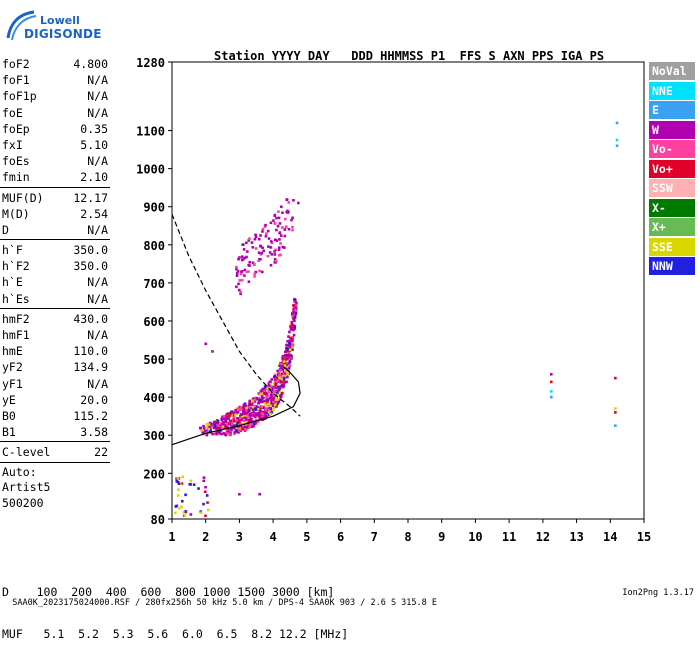  What do you see at coordinates (16, 128) in the screenshot?
I see `param-label: foEp` at bounding box center [16, 128].